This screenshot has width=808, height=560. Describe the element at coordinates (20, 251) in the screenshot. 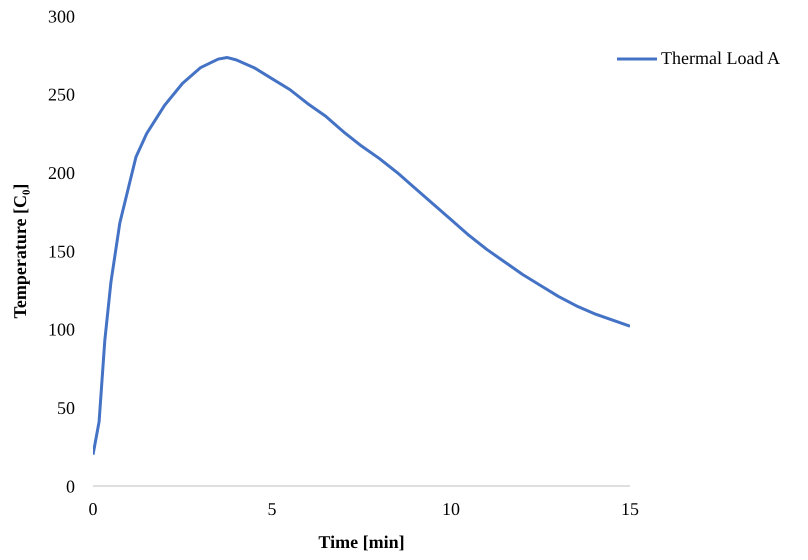

I see `y-axis-title: Temperature [C₀]` at that location.